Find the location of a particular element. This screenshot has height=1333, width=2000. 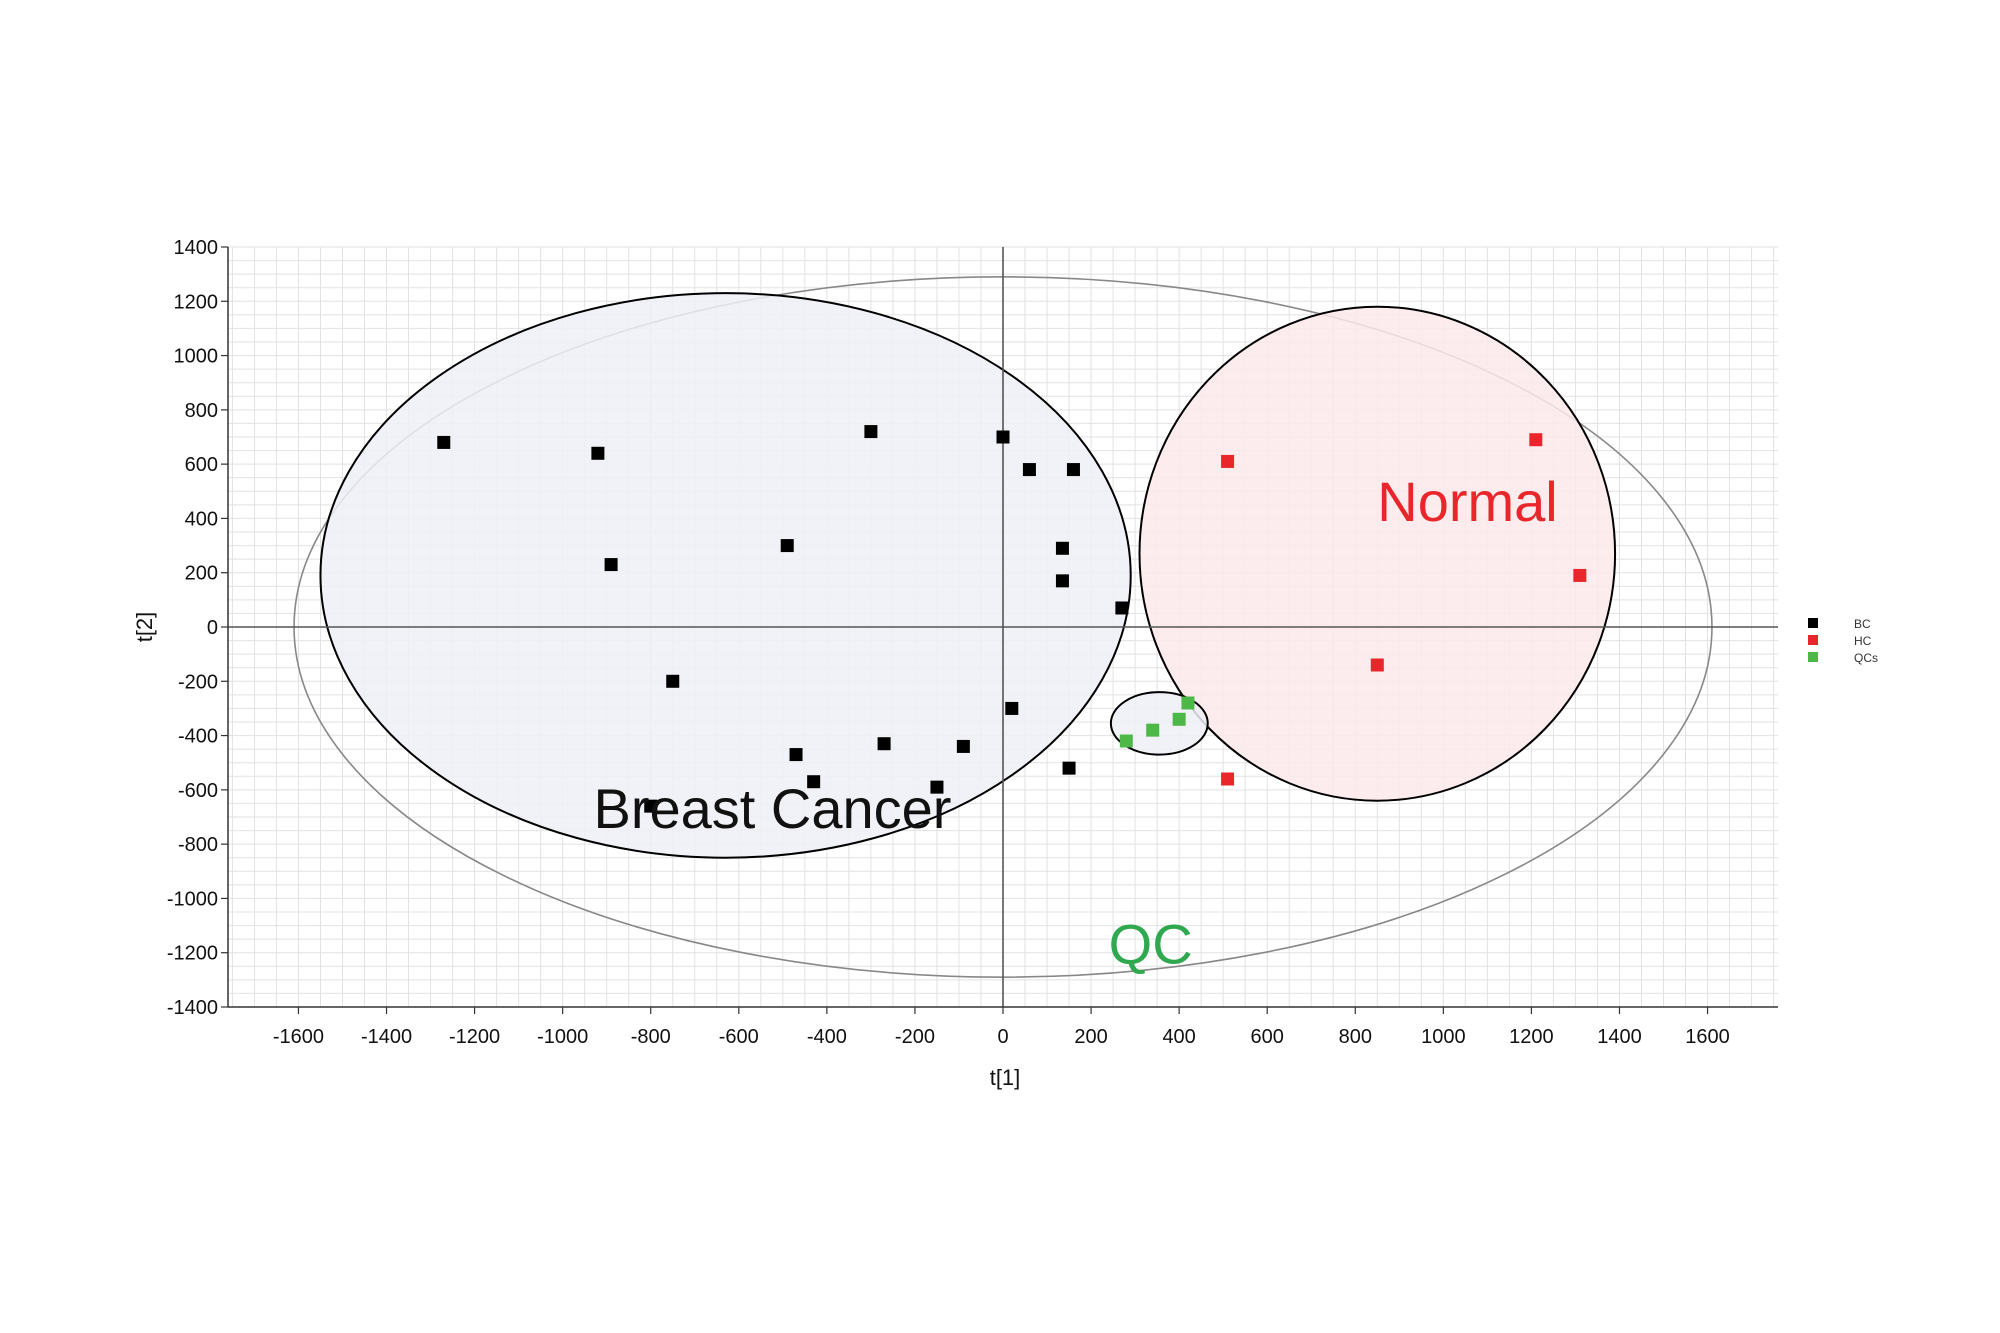

x-tick-label: 0 is located at coordinates (1002, 1037).